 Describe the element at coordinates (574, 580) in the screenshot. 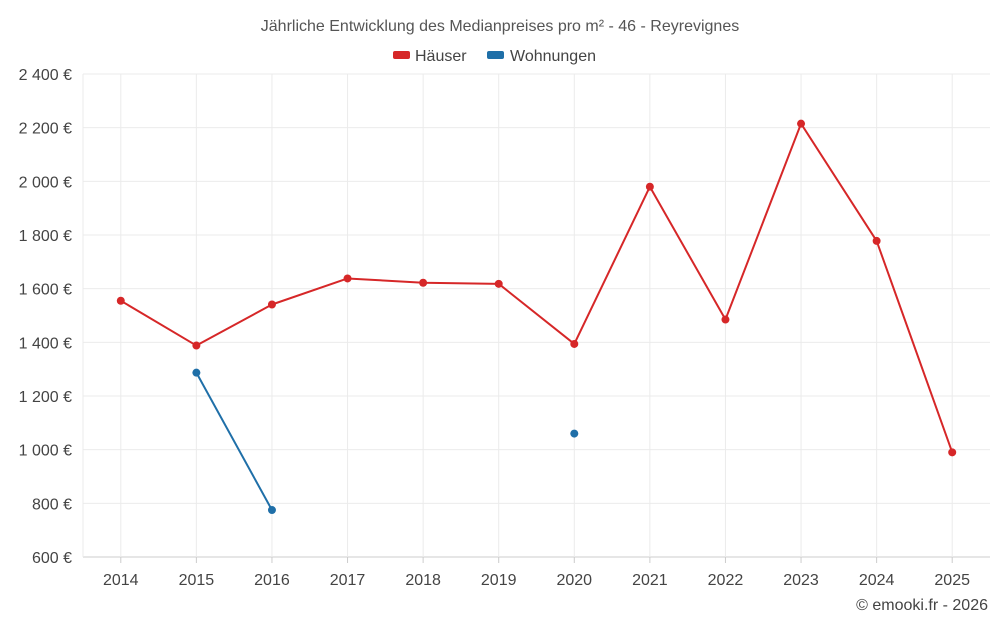

I see `x-tick-label: 2020` at that location.